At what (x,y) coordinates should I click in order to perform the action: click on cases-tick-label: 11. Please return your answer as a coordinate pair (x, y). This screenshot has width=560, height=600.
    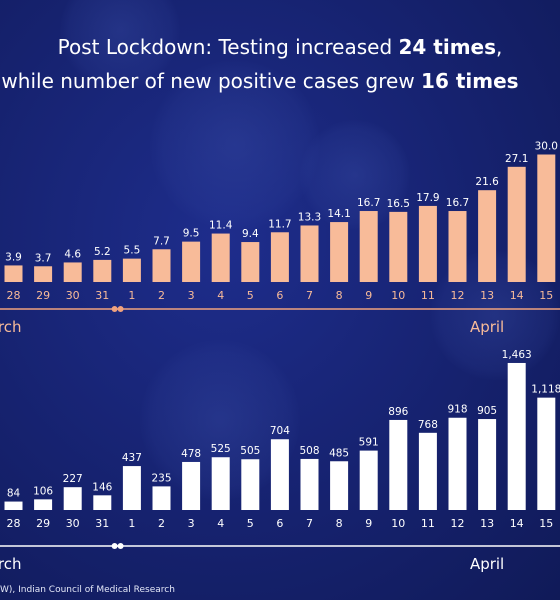
    Looking at the image, I should click on (428, 523).